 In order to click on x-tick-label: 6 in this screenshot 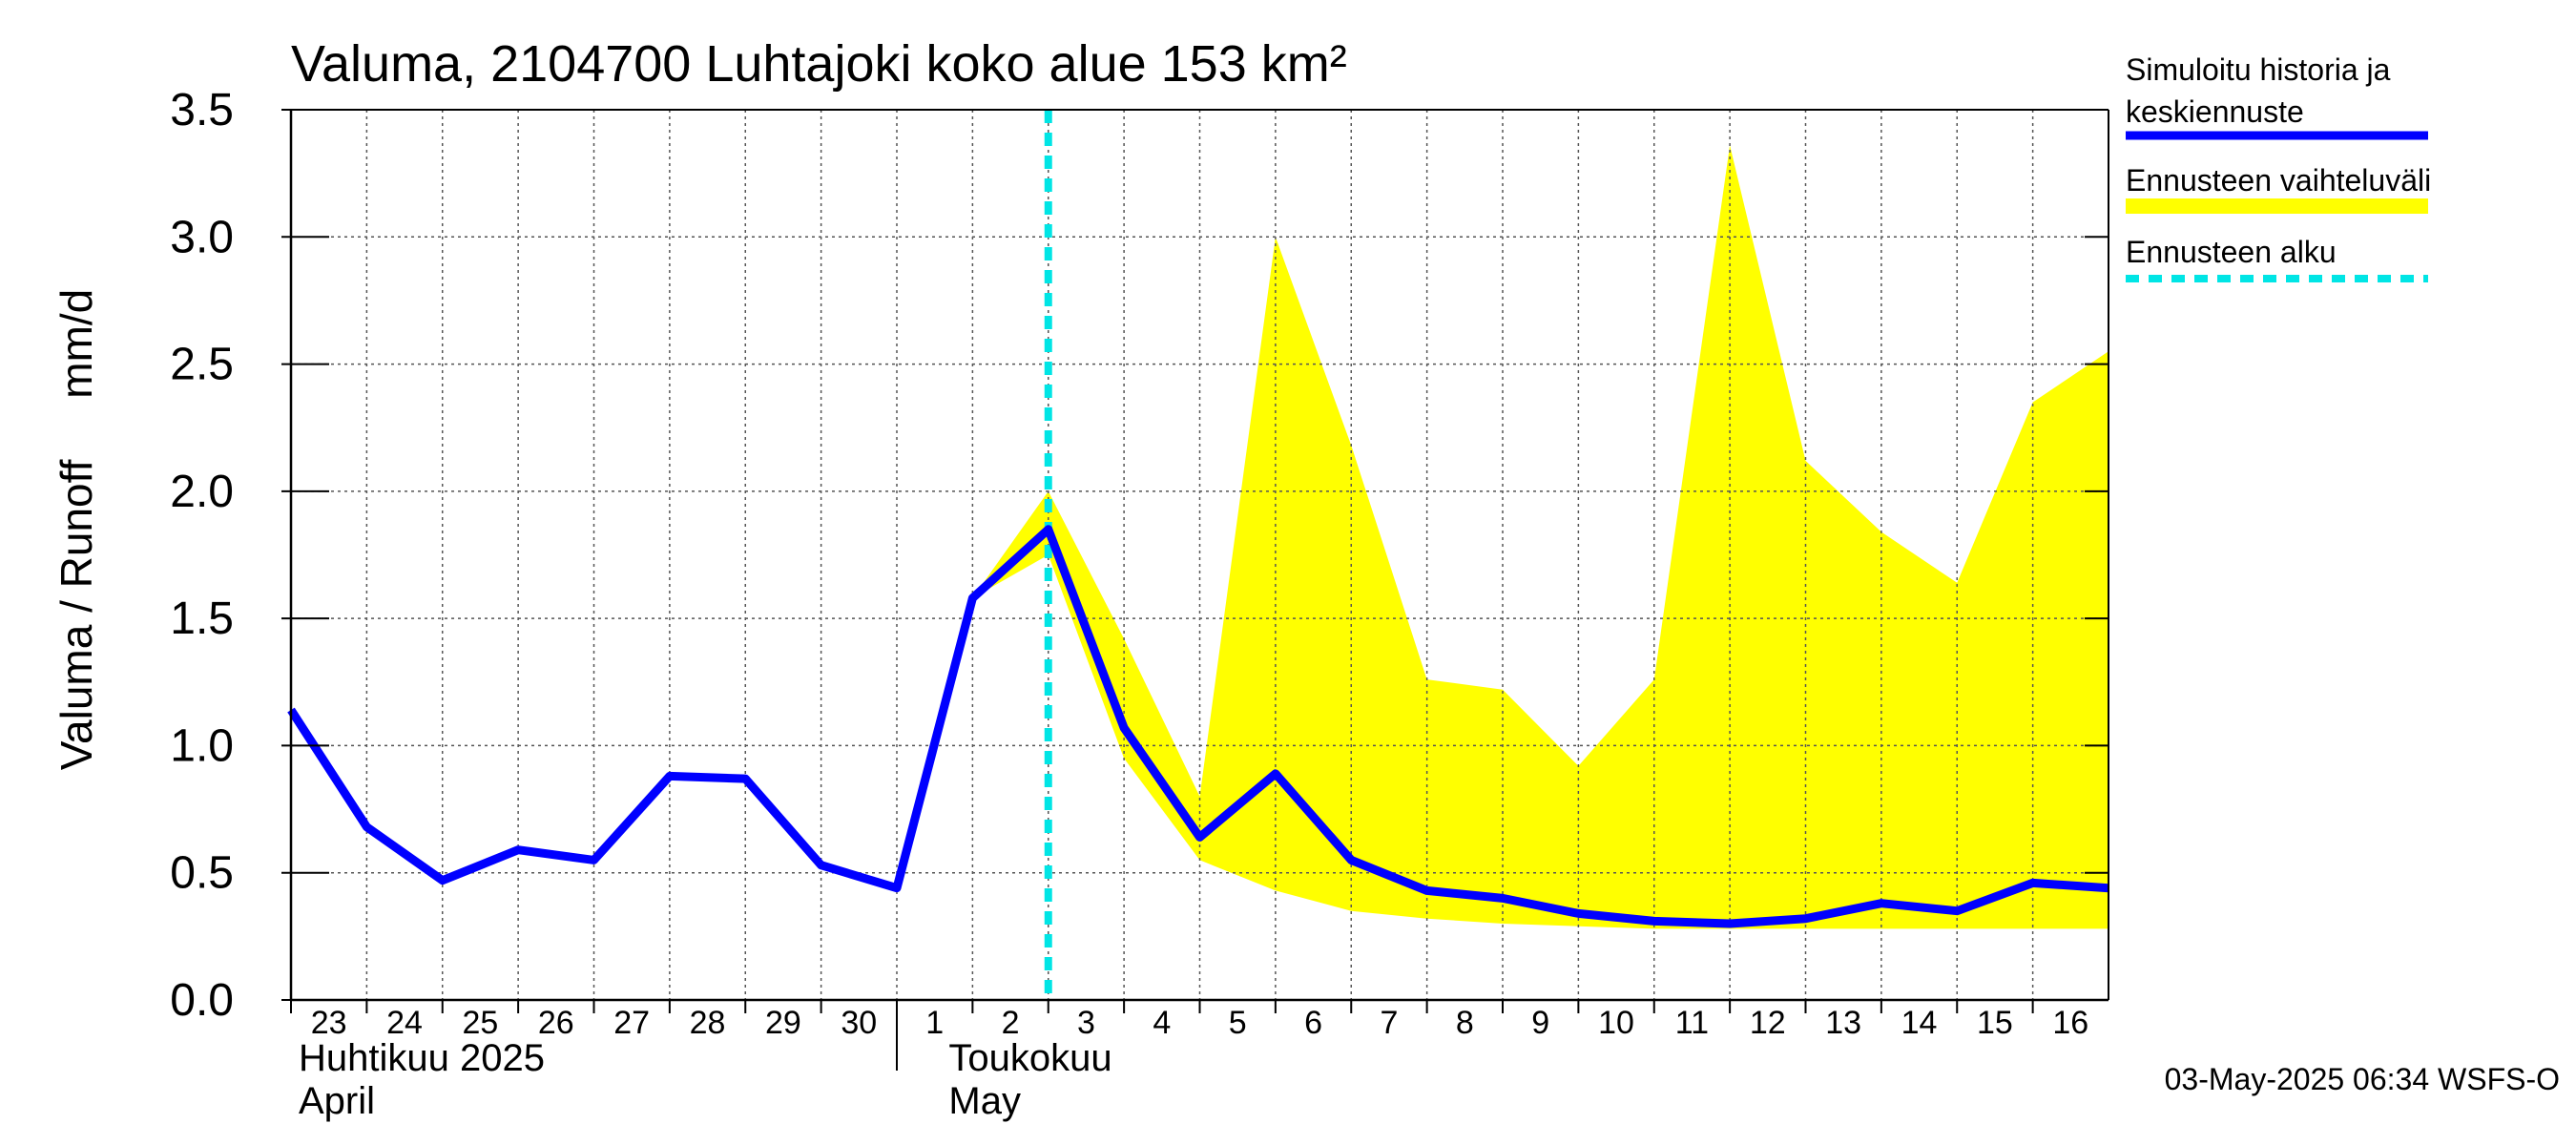, I will do `click(1313, 1023)`.